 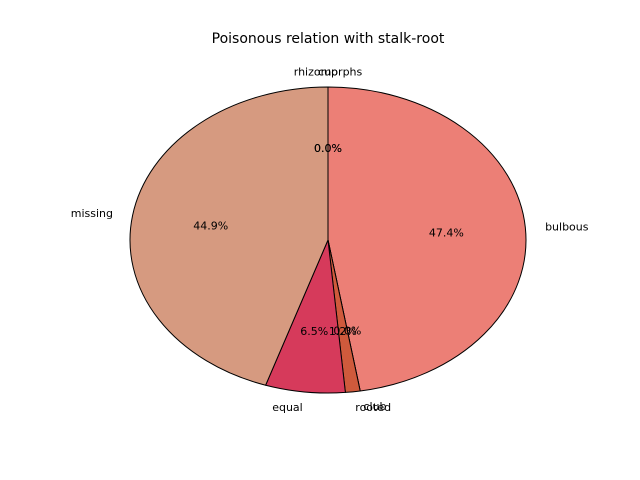 I want to click on percent-label-rooted: 1.2%, so click(x=343, y=331).